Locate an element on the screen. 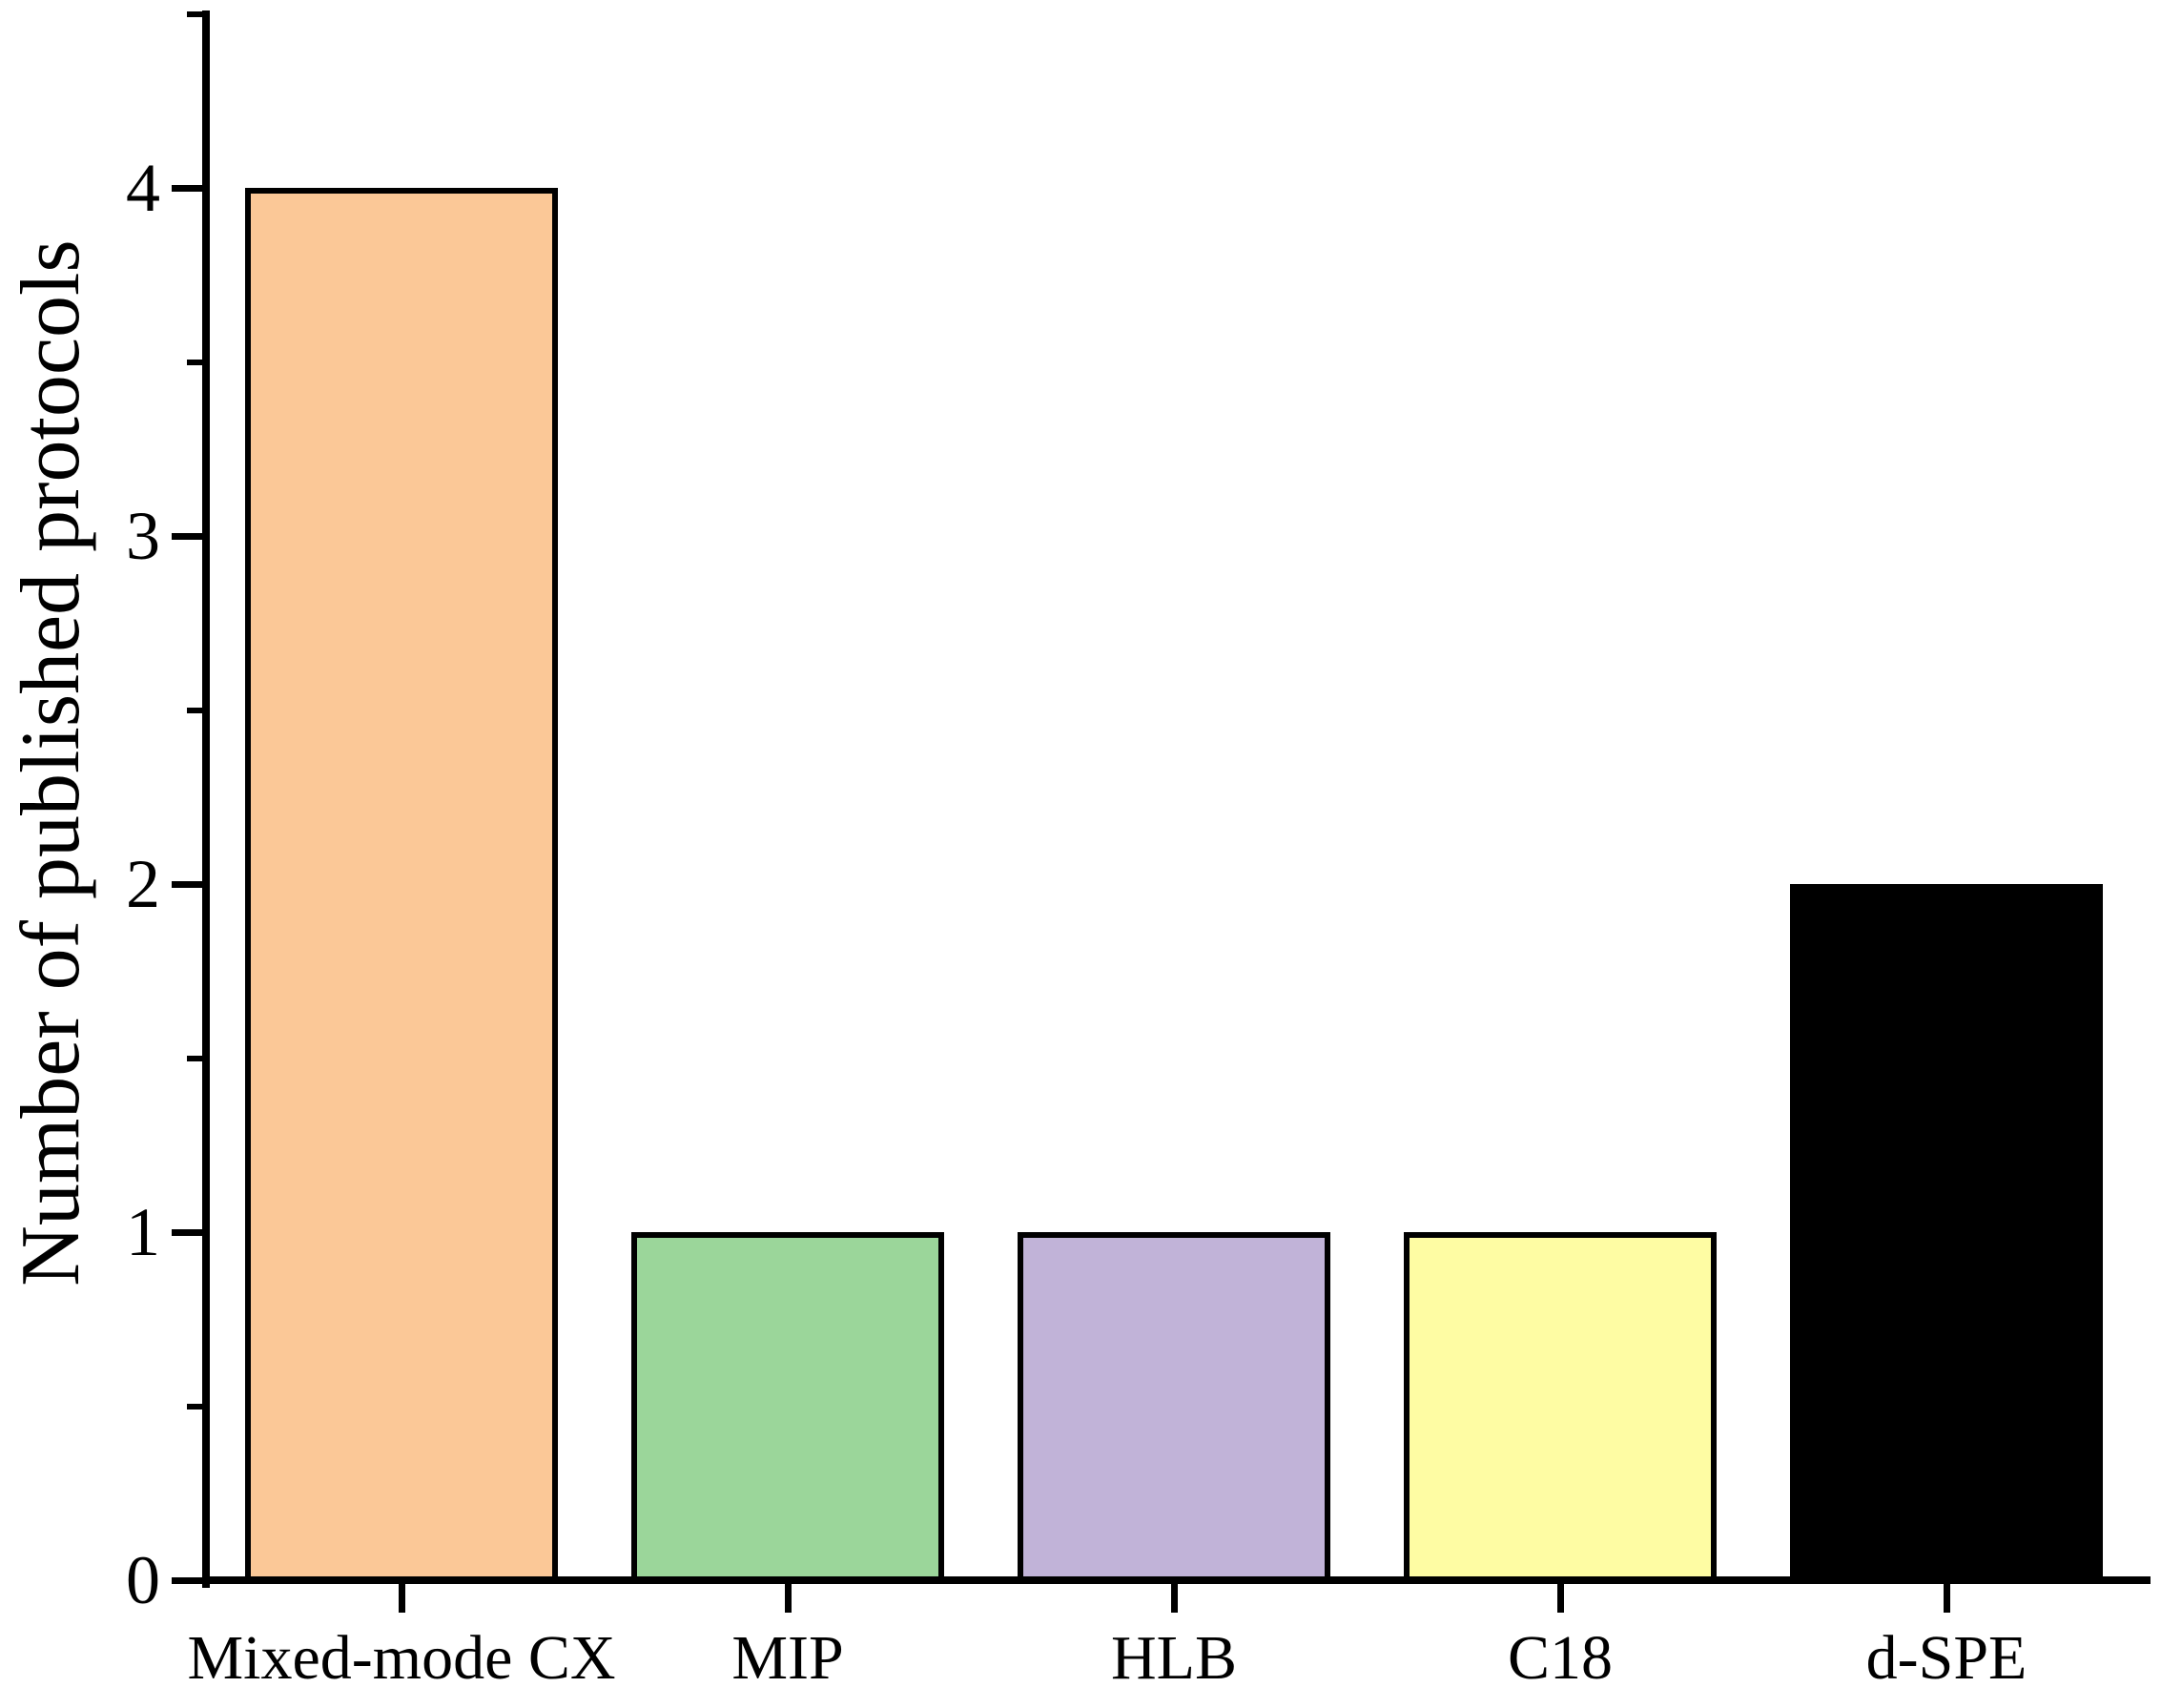  x-category-label: d-SPE is located at coordinates (1946, 1658).